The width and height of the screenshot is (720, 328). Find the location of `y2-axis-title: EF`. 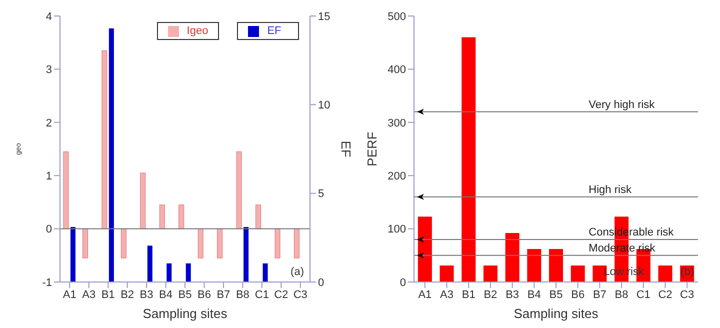

y2-axis-title: EF is located at coordinates (346, 149).